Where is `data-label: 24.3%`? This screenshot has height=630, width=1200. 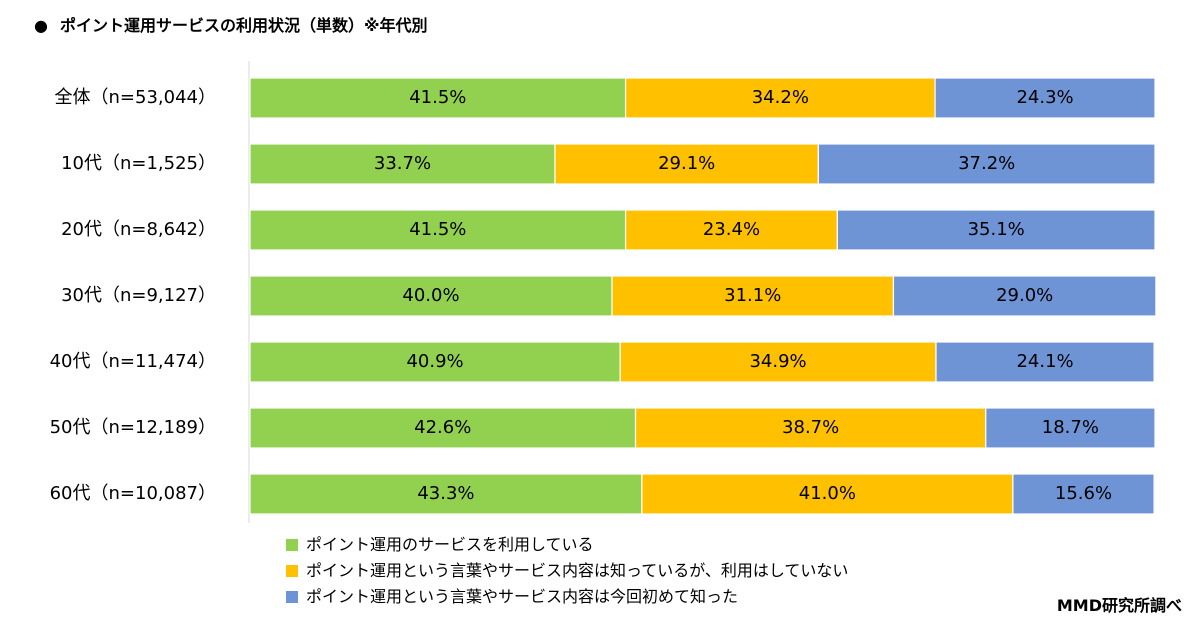
data-label: 24.3% is located at coordinates (1044, 97).